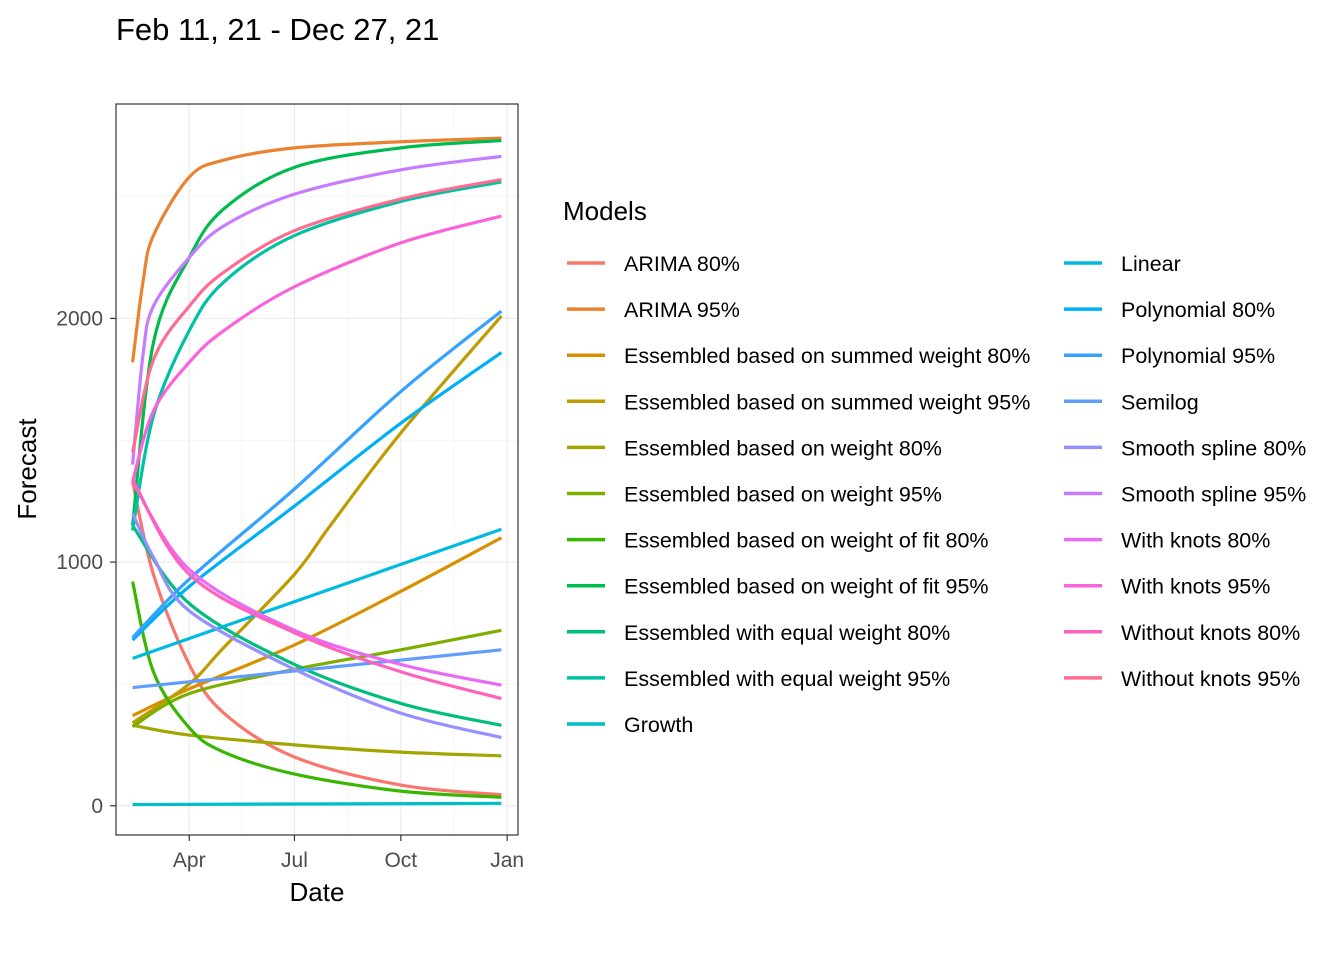  Describe the element at coordinates (806, 541) in the screenshot. I see `legend-label: Essembled based on weight of fit 80%` at that location.